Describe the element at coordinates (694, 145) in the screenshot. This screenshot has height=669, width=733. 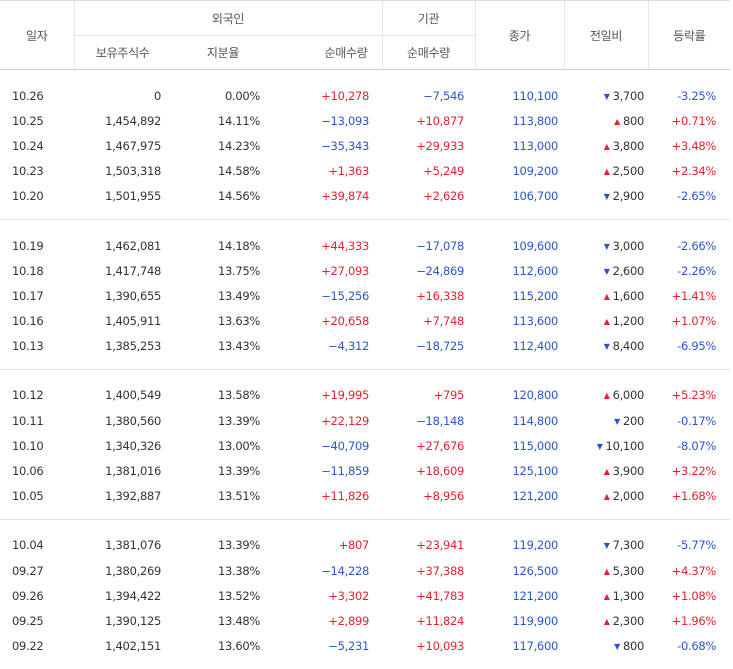
I see `cell-rate: +3.48%` at that location.